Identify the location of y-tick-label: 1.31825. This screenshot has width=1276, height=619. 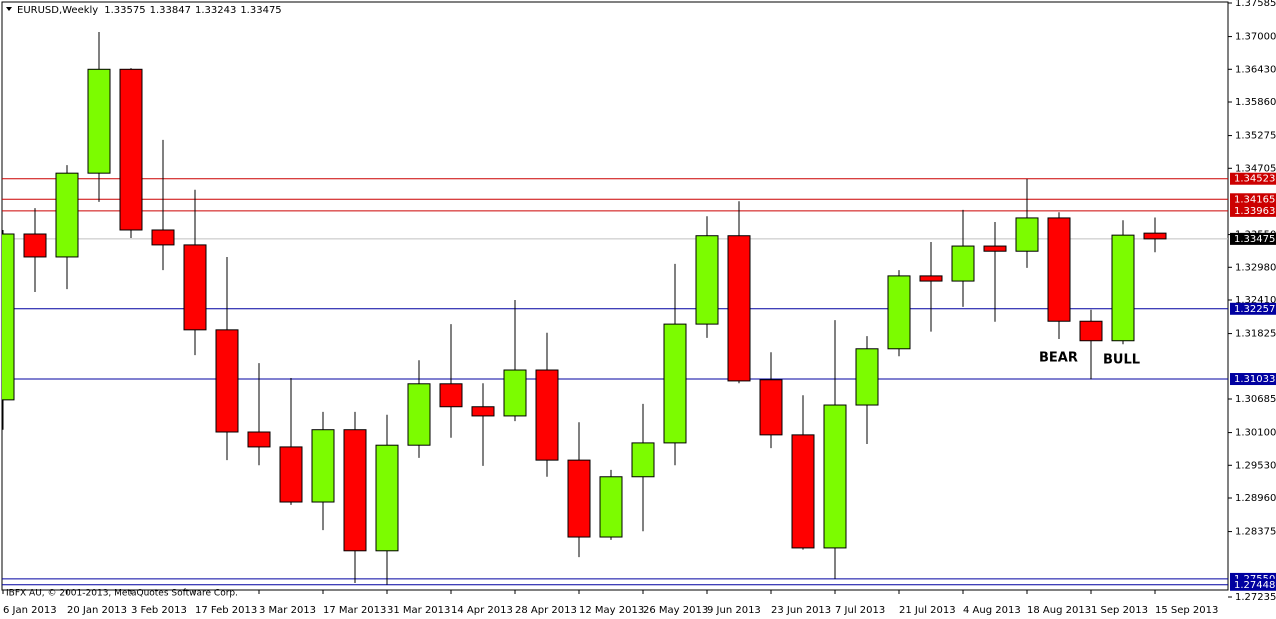
(1255, 334).